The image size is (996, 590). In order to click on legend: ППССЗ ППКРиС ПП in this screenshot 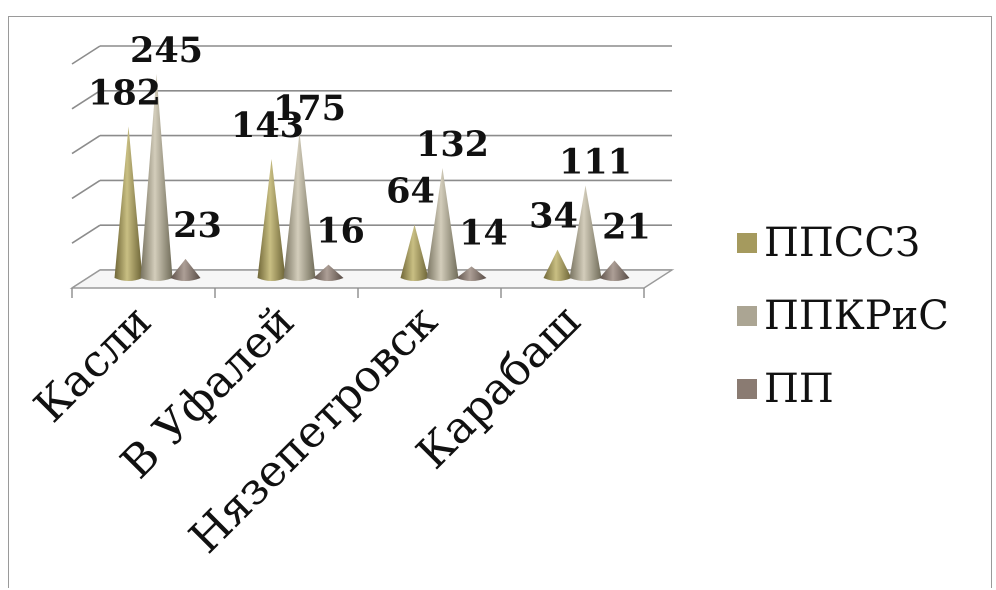, I will do `click(843, 316)`.